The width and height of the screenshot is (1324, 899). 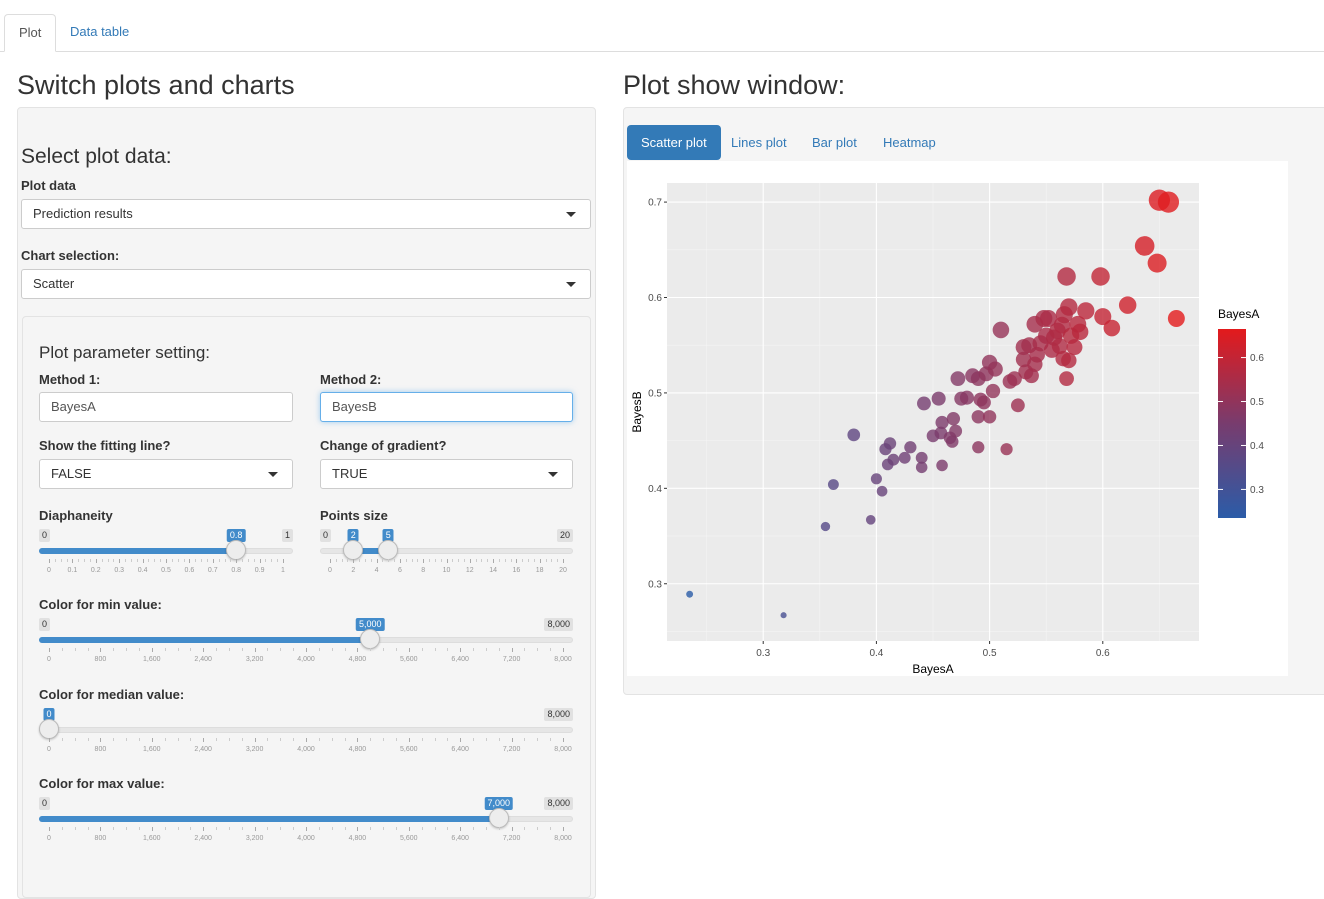 What do you see at coordinates (446, 474) in the screenshot?
I see `gradient-select: TRUE` at bounding box center [446, 474].